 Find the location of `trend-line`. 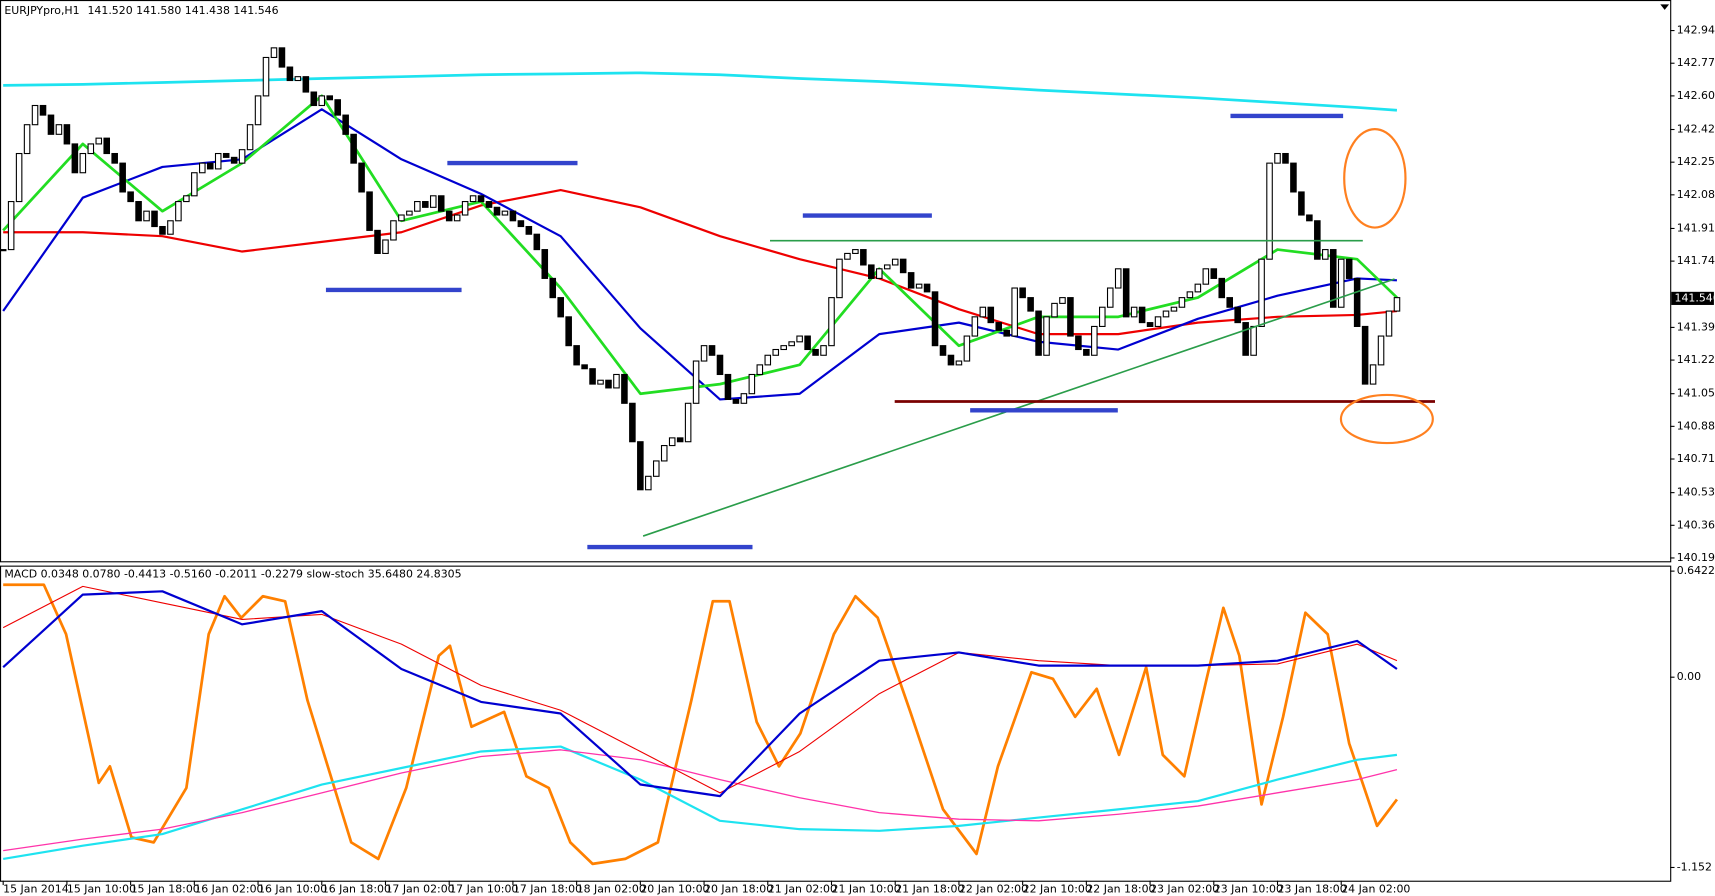

trend-line is located at coordinates (1018, 407).